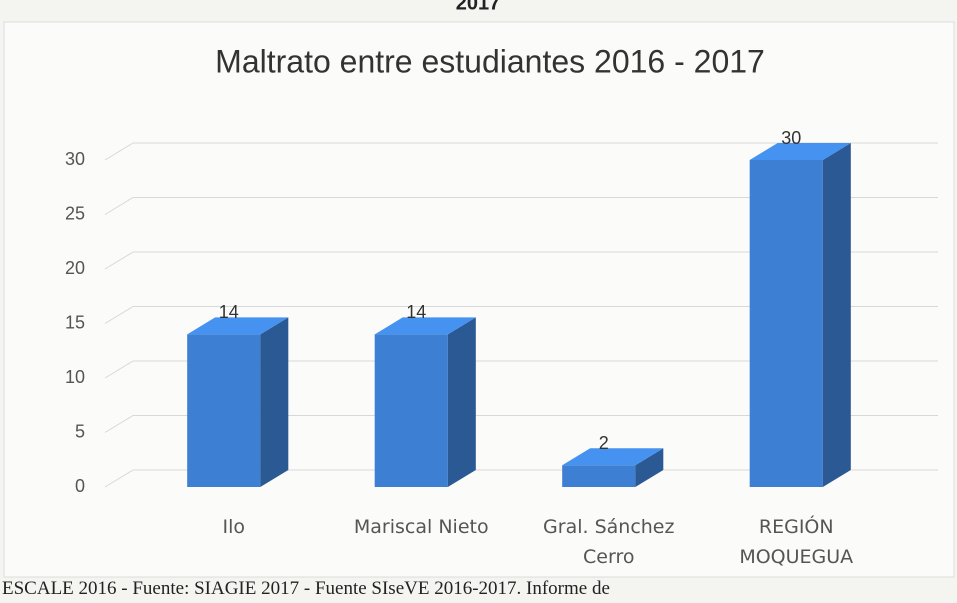 The height and width of the screenshot is (603, 957). What do you see at coordinates (75, 322) in the screenshot?
I see `y-tick-label: 15` at bounding box center [75, 322].